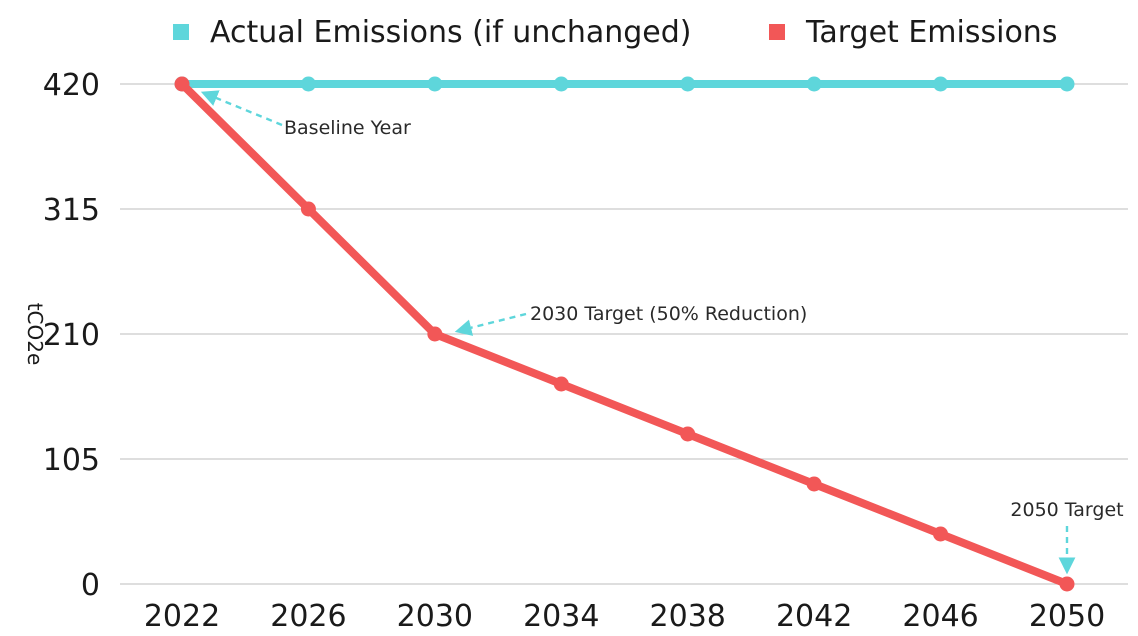  I want to click on annotation-label: 2030 Target (50% Reduction), so click(668, 314).